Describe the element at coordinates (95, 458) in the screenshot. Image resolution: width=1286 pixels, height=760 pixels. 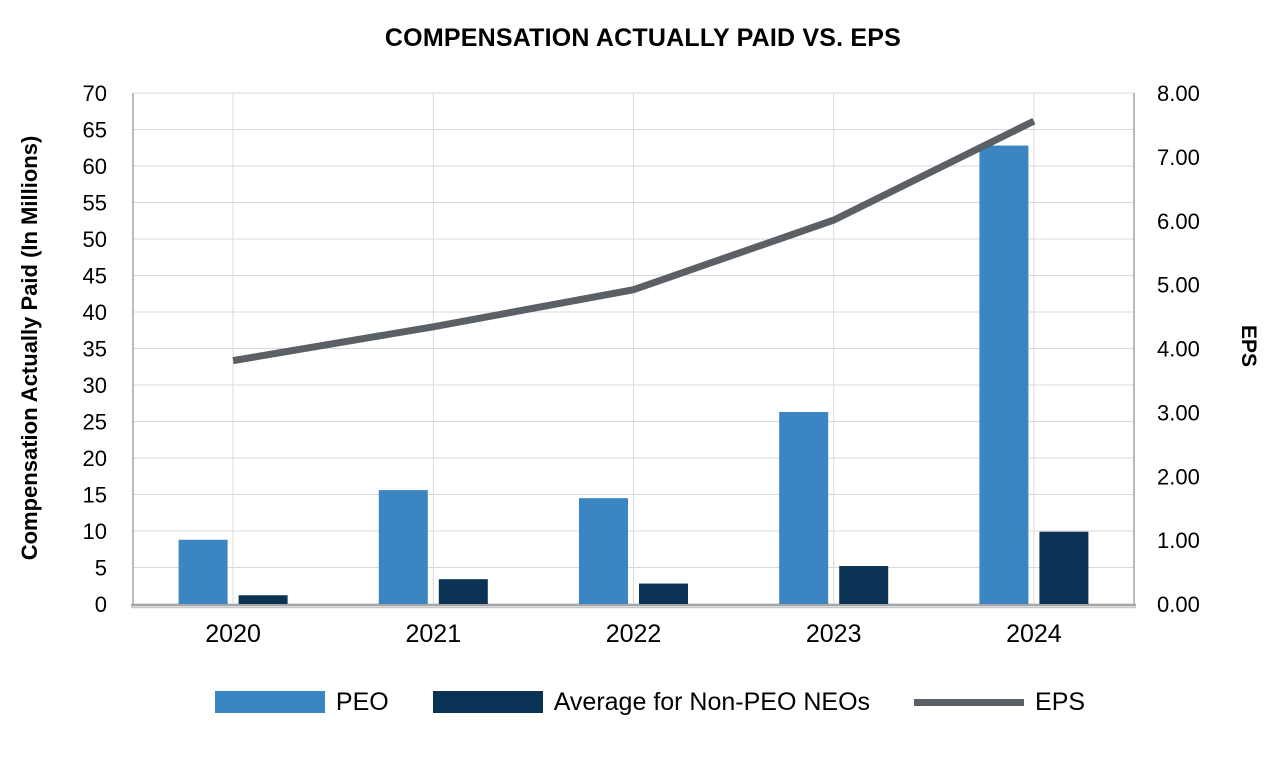
I see `left-axis-tick-label: 20` at that location.